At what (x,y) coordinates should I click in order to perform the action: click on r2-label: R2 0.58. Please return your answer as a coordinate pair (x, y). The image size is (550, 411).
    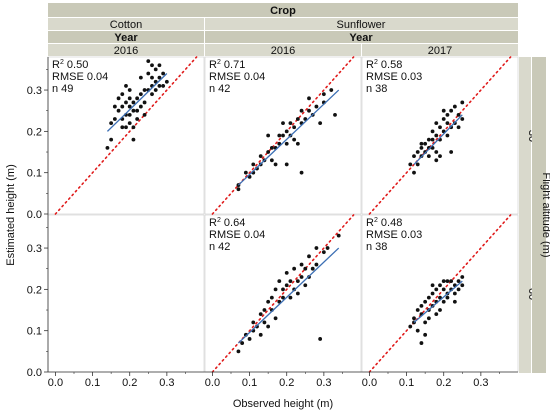
    Looking at the image, I should click on (384, 65).